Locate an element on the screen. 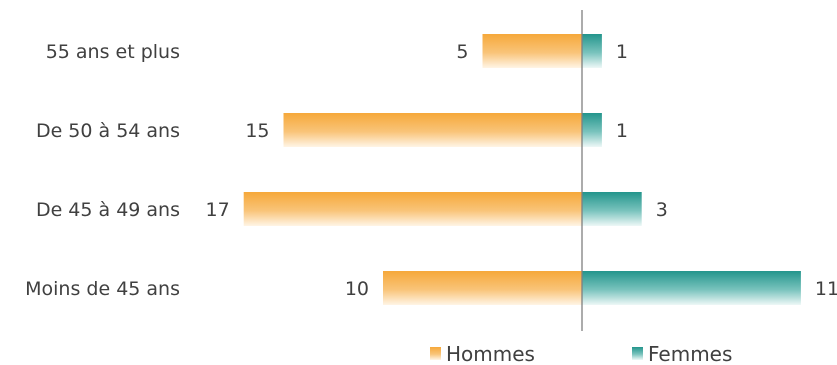  category-label-moins-de-45-ans: Moins de 45 ans is located at coordinates (102, 289).